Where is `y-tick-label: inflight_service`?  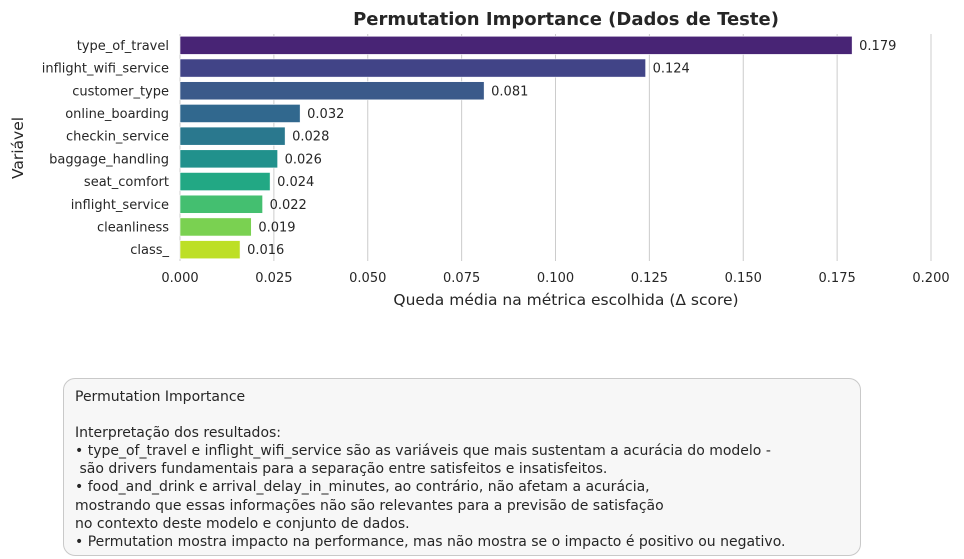 y-tick-label: inflight_service is located at coordinates (120, 205).